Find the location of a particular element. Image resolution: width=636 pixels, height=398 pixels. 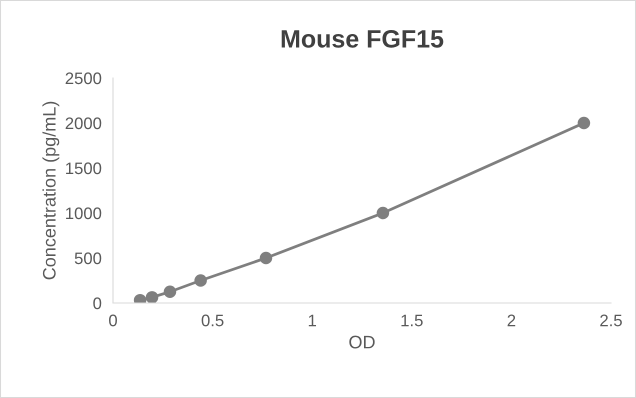

y-tick-label: 2000 is located at coordinates (84, 123).